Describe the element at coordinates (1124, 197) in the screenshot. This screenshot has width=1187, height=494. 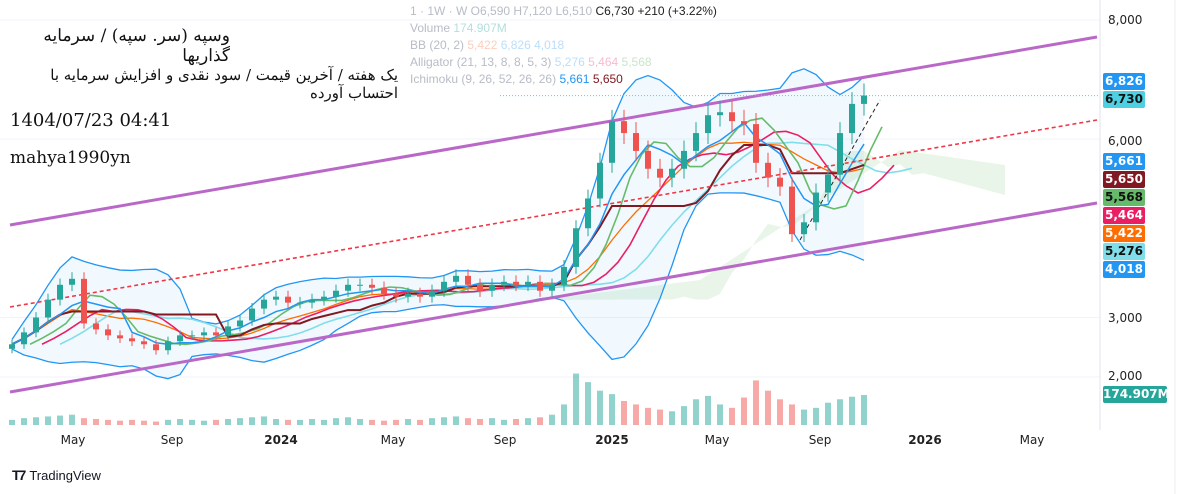
I see `price-axis-label: 5,568` at that location.